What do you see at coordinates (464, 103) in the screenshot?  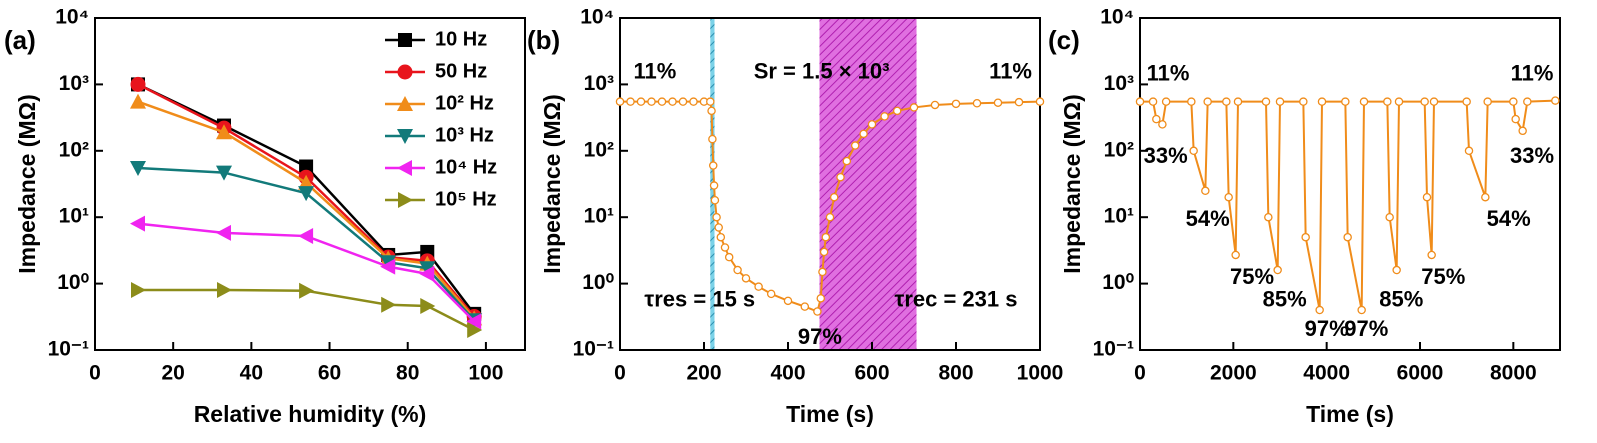 I see `legend-label: 10² Hz` at bounding box center [464, 103].